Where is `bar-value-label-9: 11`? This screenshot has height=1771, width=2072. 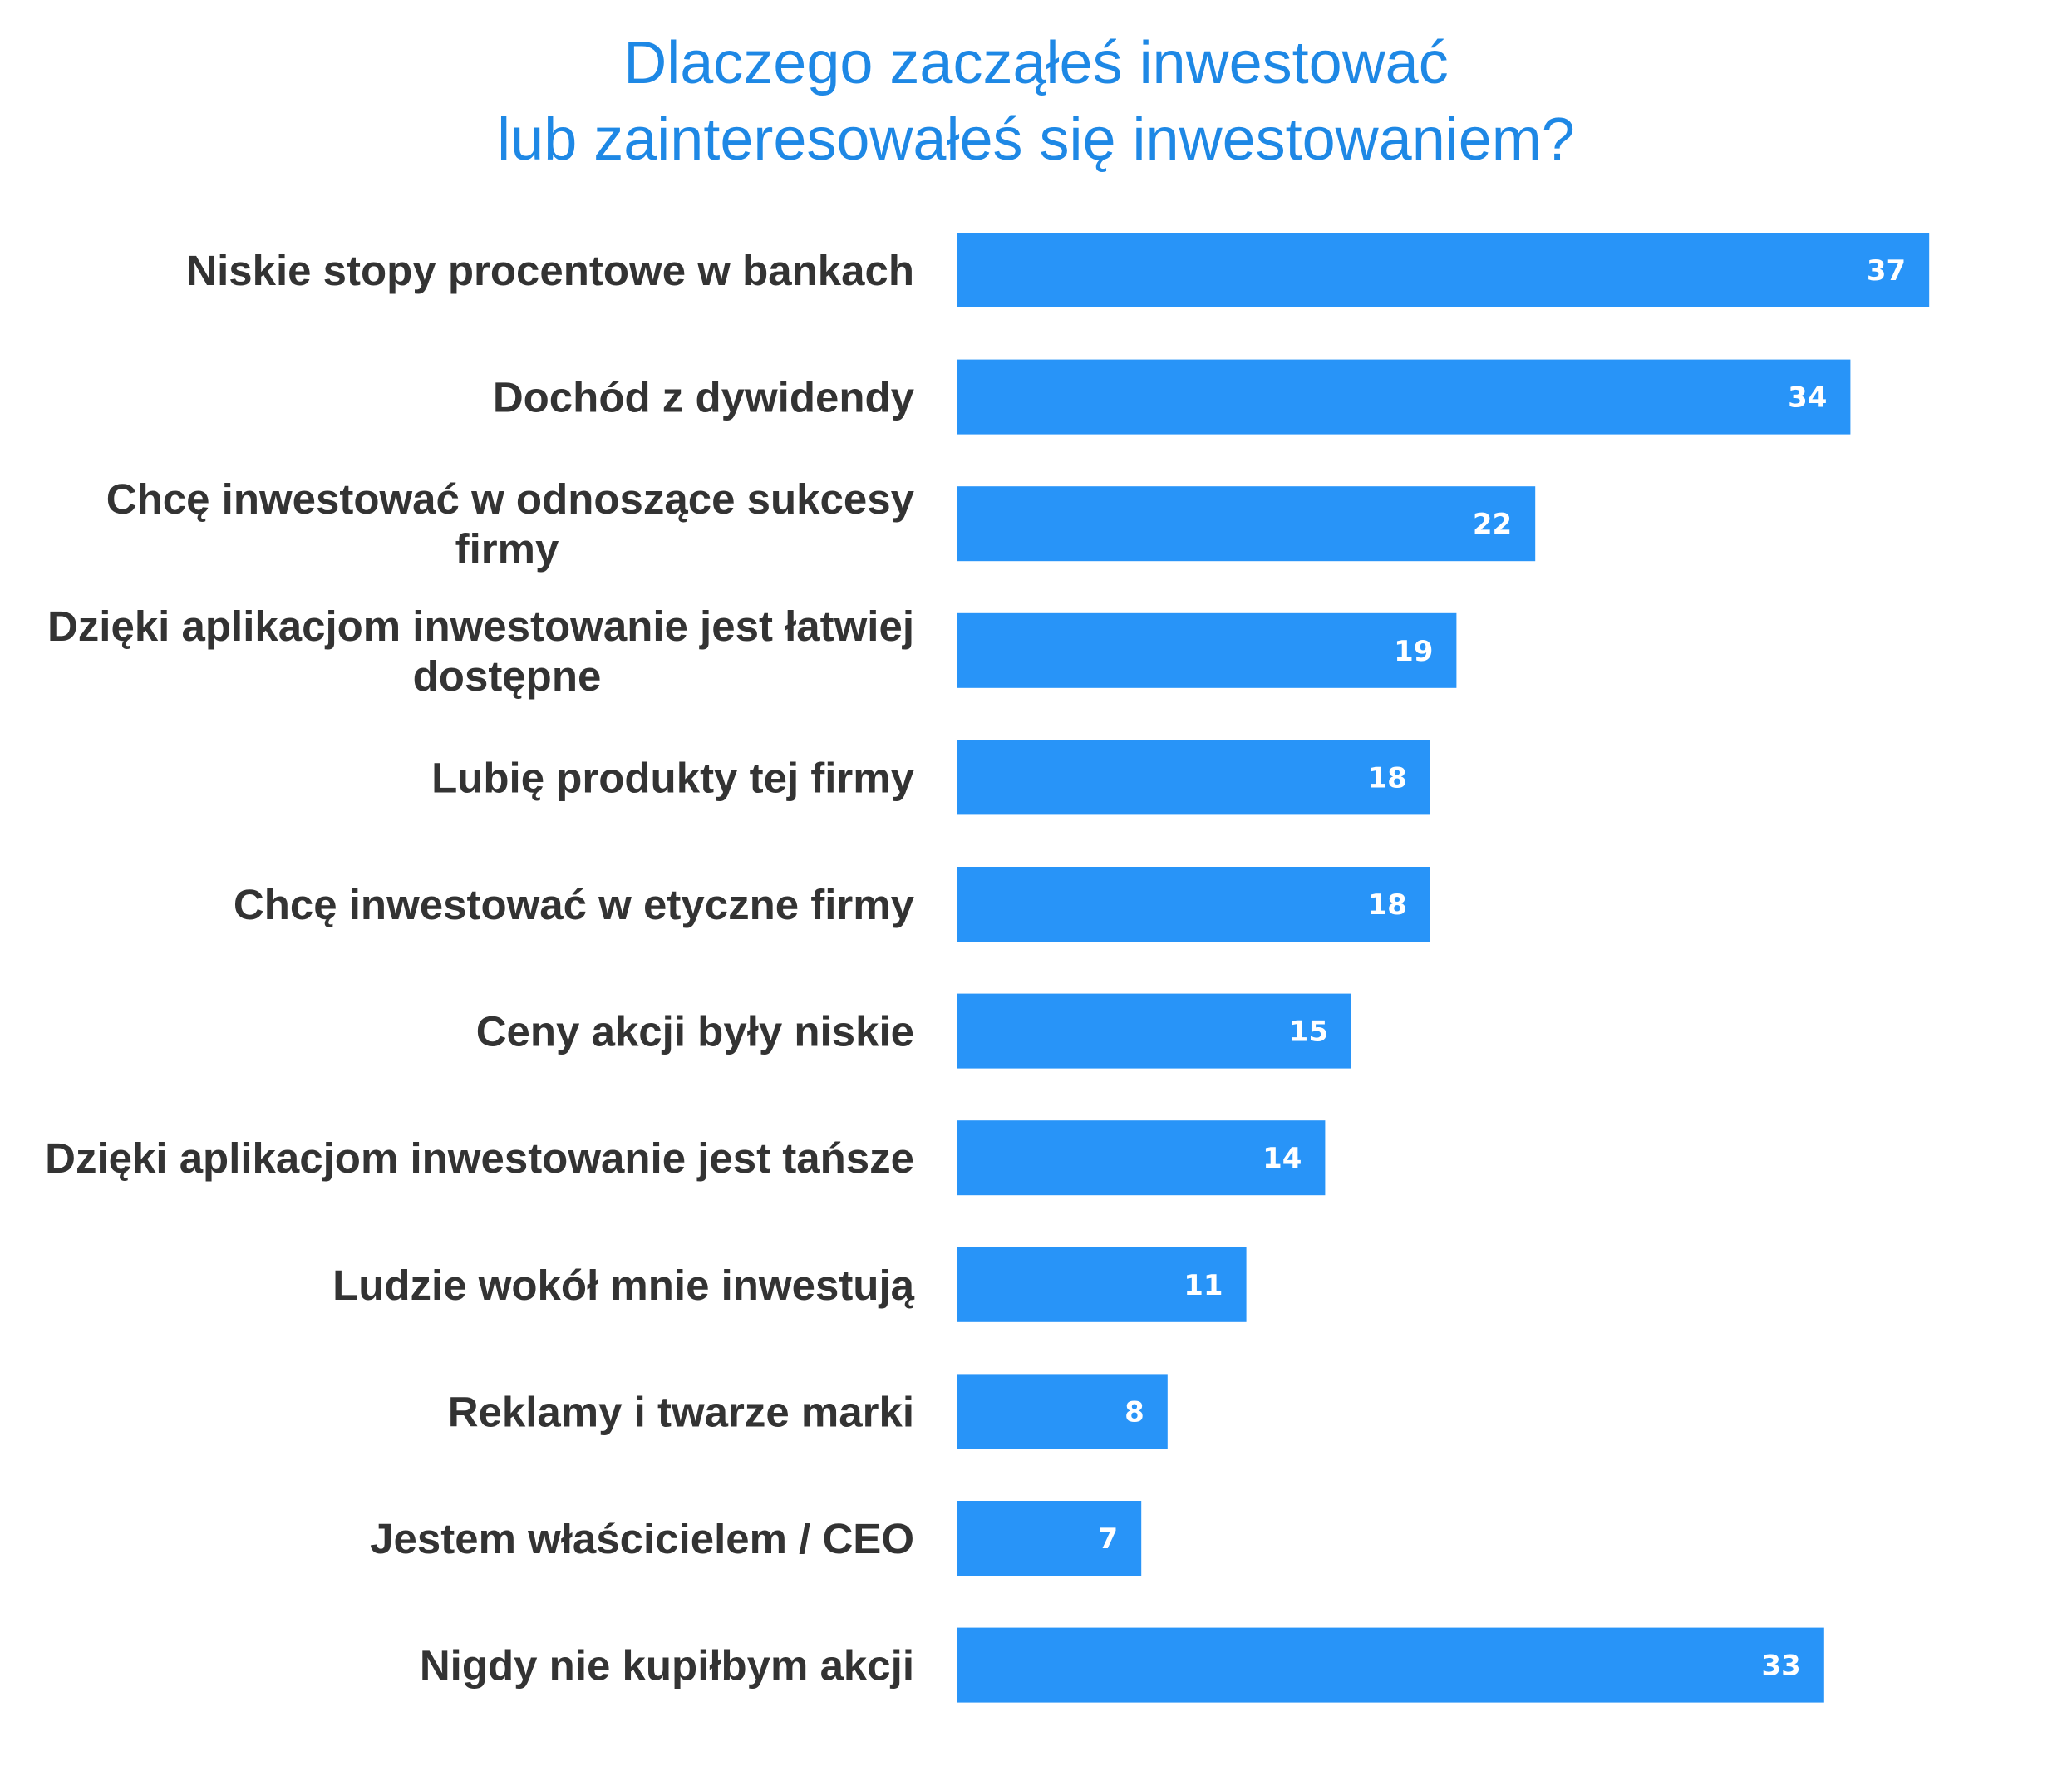
bar-value-label-9: 11 is located at coordinates (1203, 1285).